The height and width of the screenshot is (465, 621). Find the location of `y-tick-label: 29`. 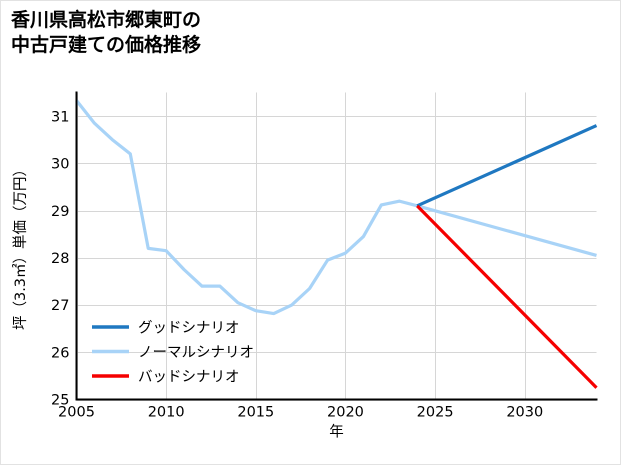

y-tick-label: 29 is located at coordinates (60, 212).